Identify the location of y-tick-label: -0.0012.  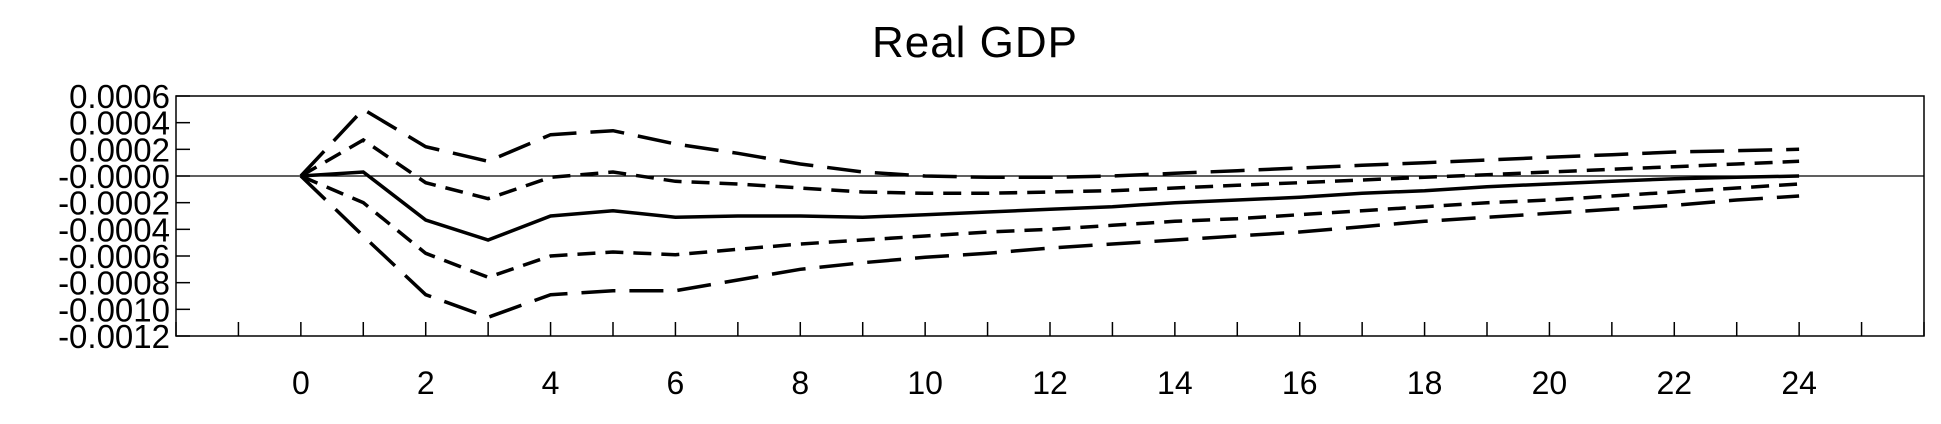
(114, 336).